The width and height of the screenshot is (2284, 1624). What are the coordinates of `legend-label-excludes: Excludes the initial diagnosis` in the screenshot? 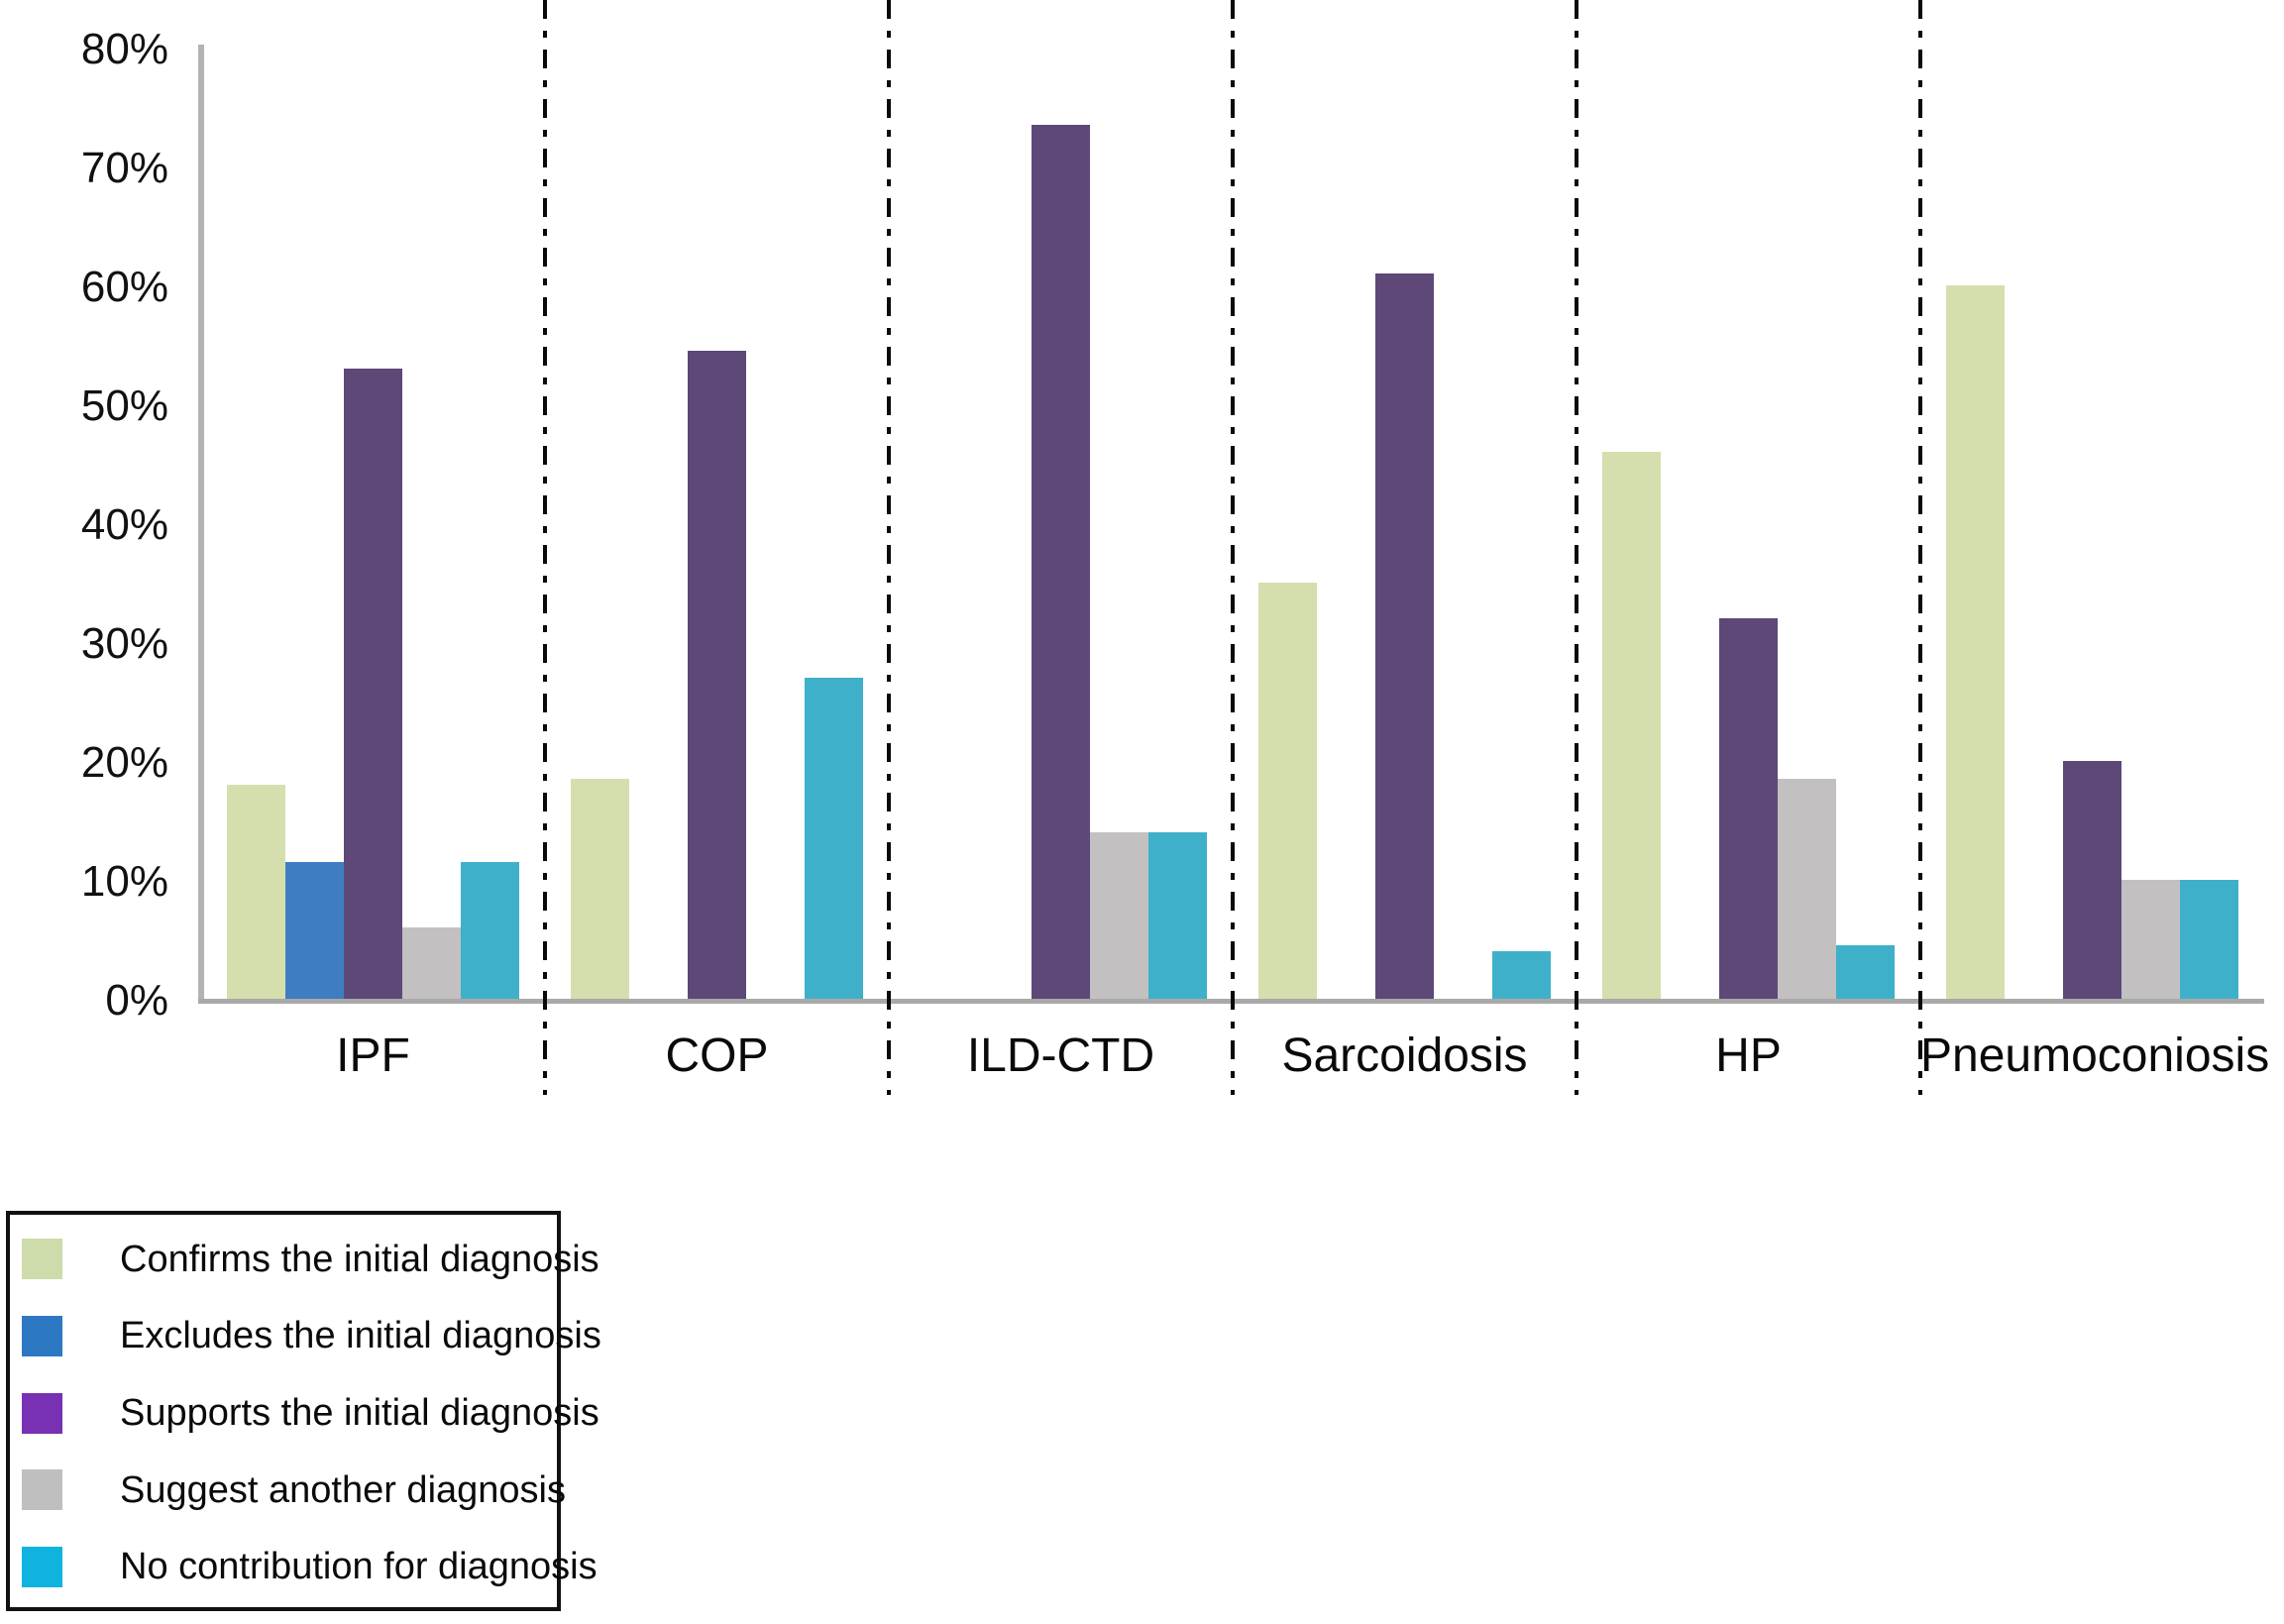 It's located at (360, 1336).